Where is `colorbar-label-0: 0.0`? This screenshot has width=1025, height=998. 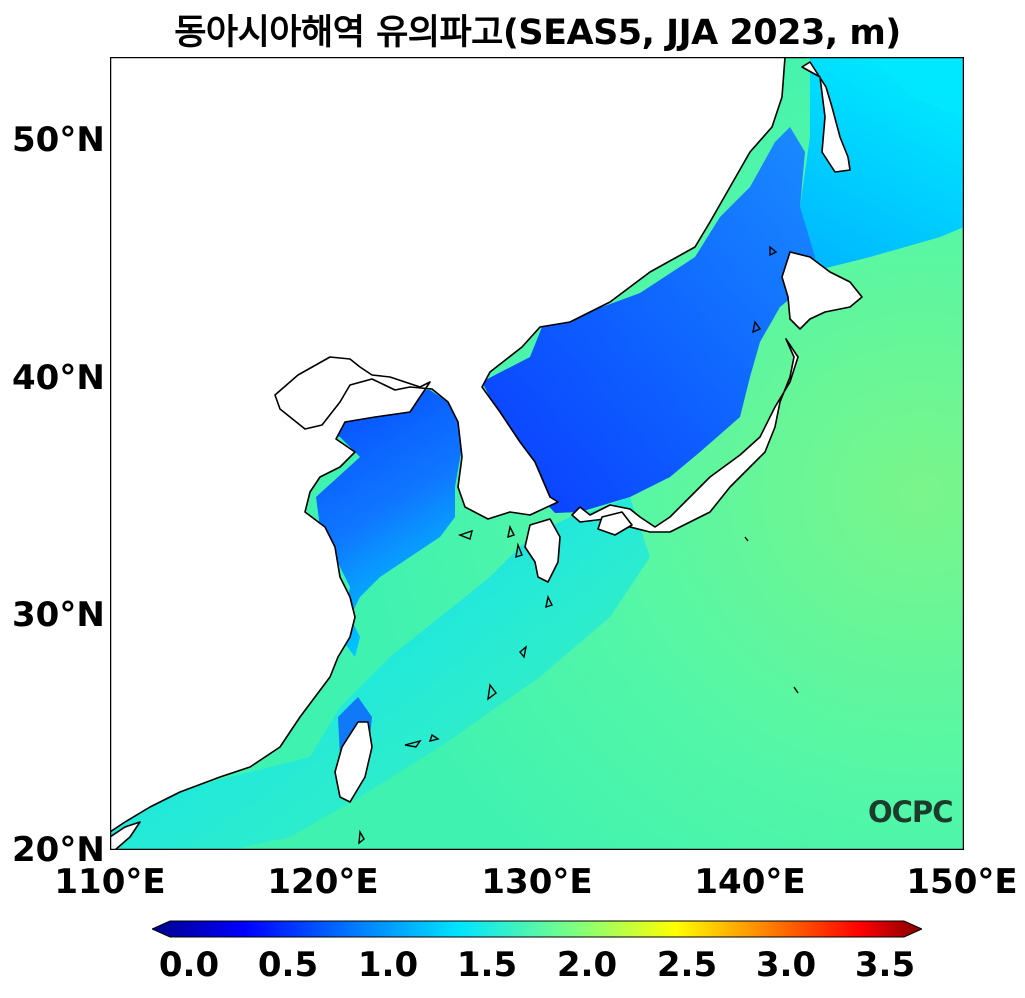
colorbar-label-0: 0.0 is located at coordinates (189, 965).